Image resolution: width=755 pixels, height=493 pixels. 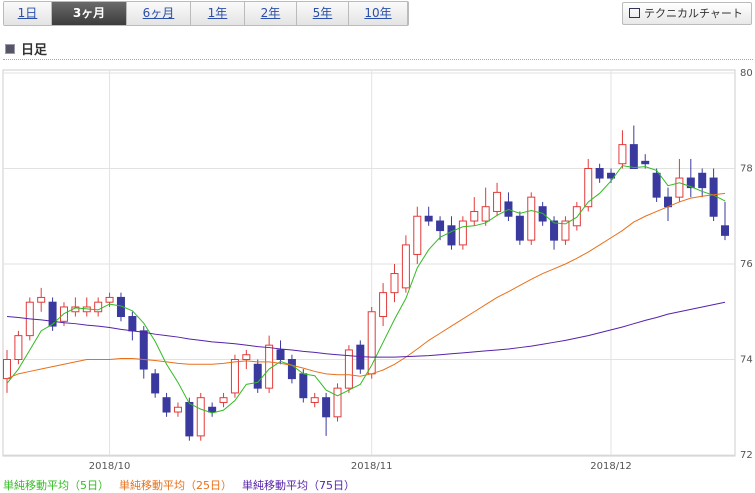 What do you see at coordinates (746, 73) in the screenshot?
I see `y-tick-label: 80` at bounding box center [746, 73].